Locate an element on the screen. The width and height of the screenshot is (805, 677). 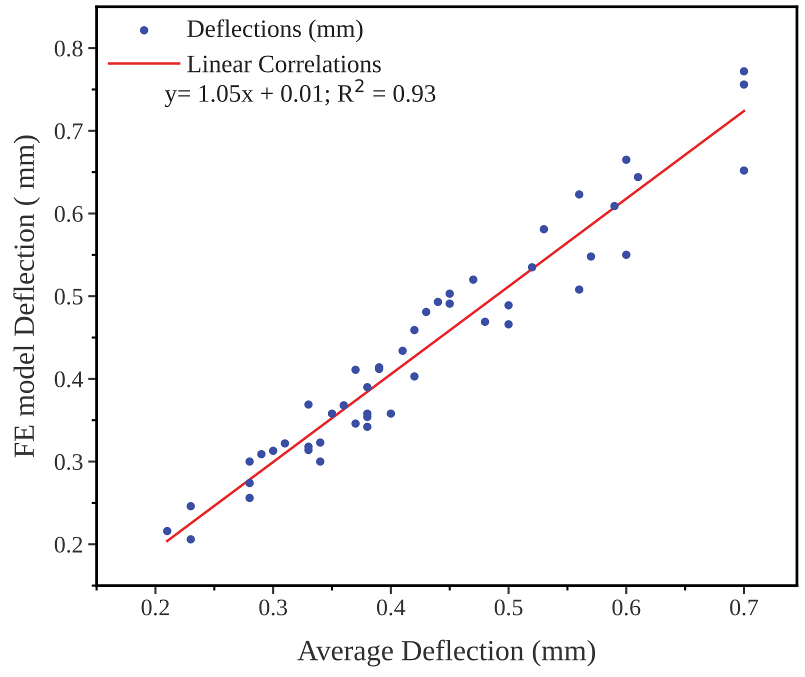
y-tick-label: 0.6 is located at coordinates (68, 214).